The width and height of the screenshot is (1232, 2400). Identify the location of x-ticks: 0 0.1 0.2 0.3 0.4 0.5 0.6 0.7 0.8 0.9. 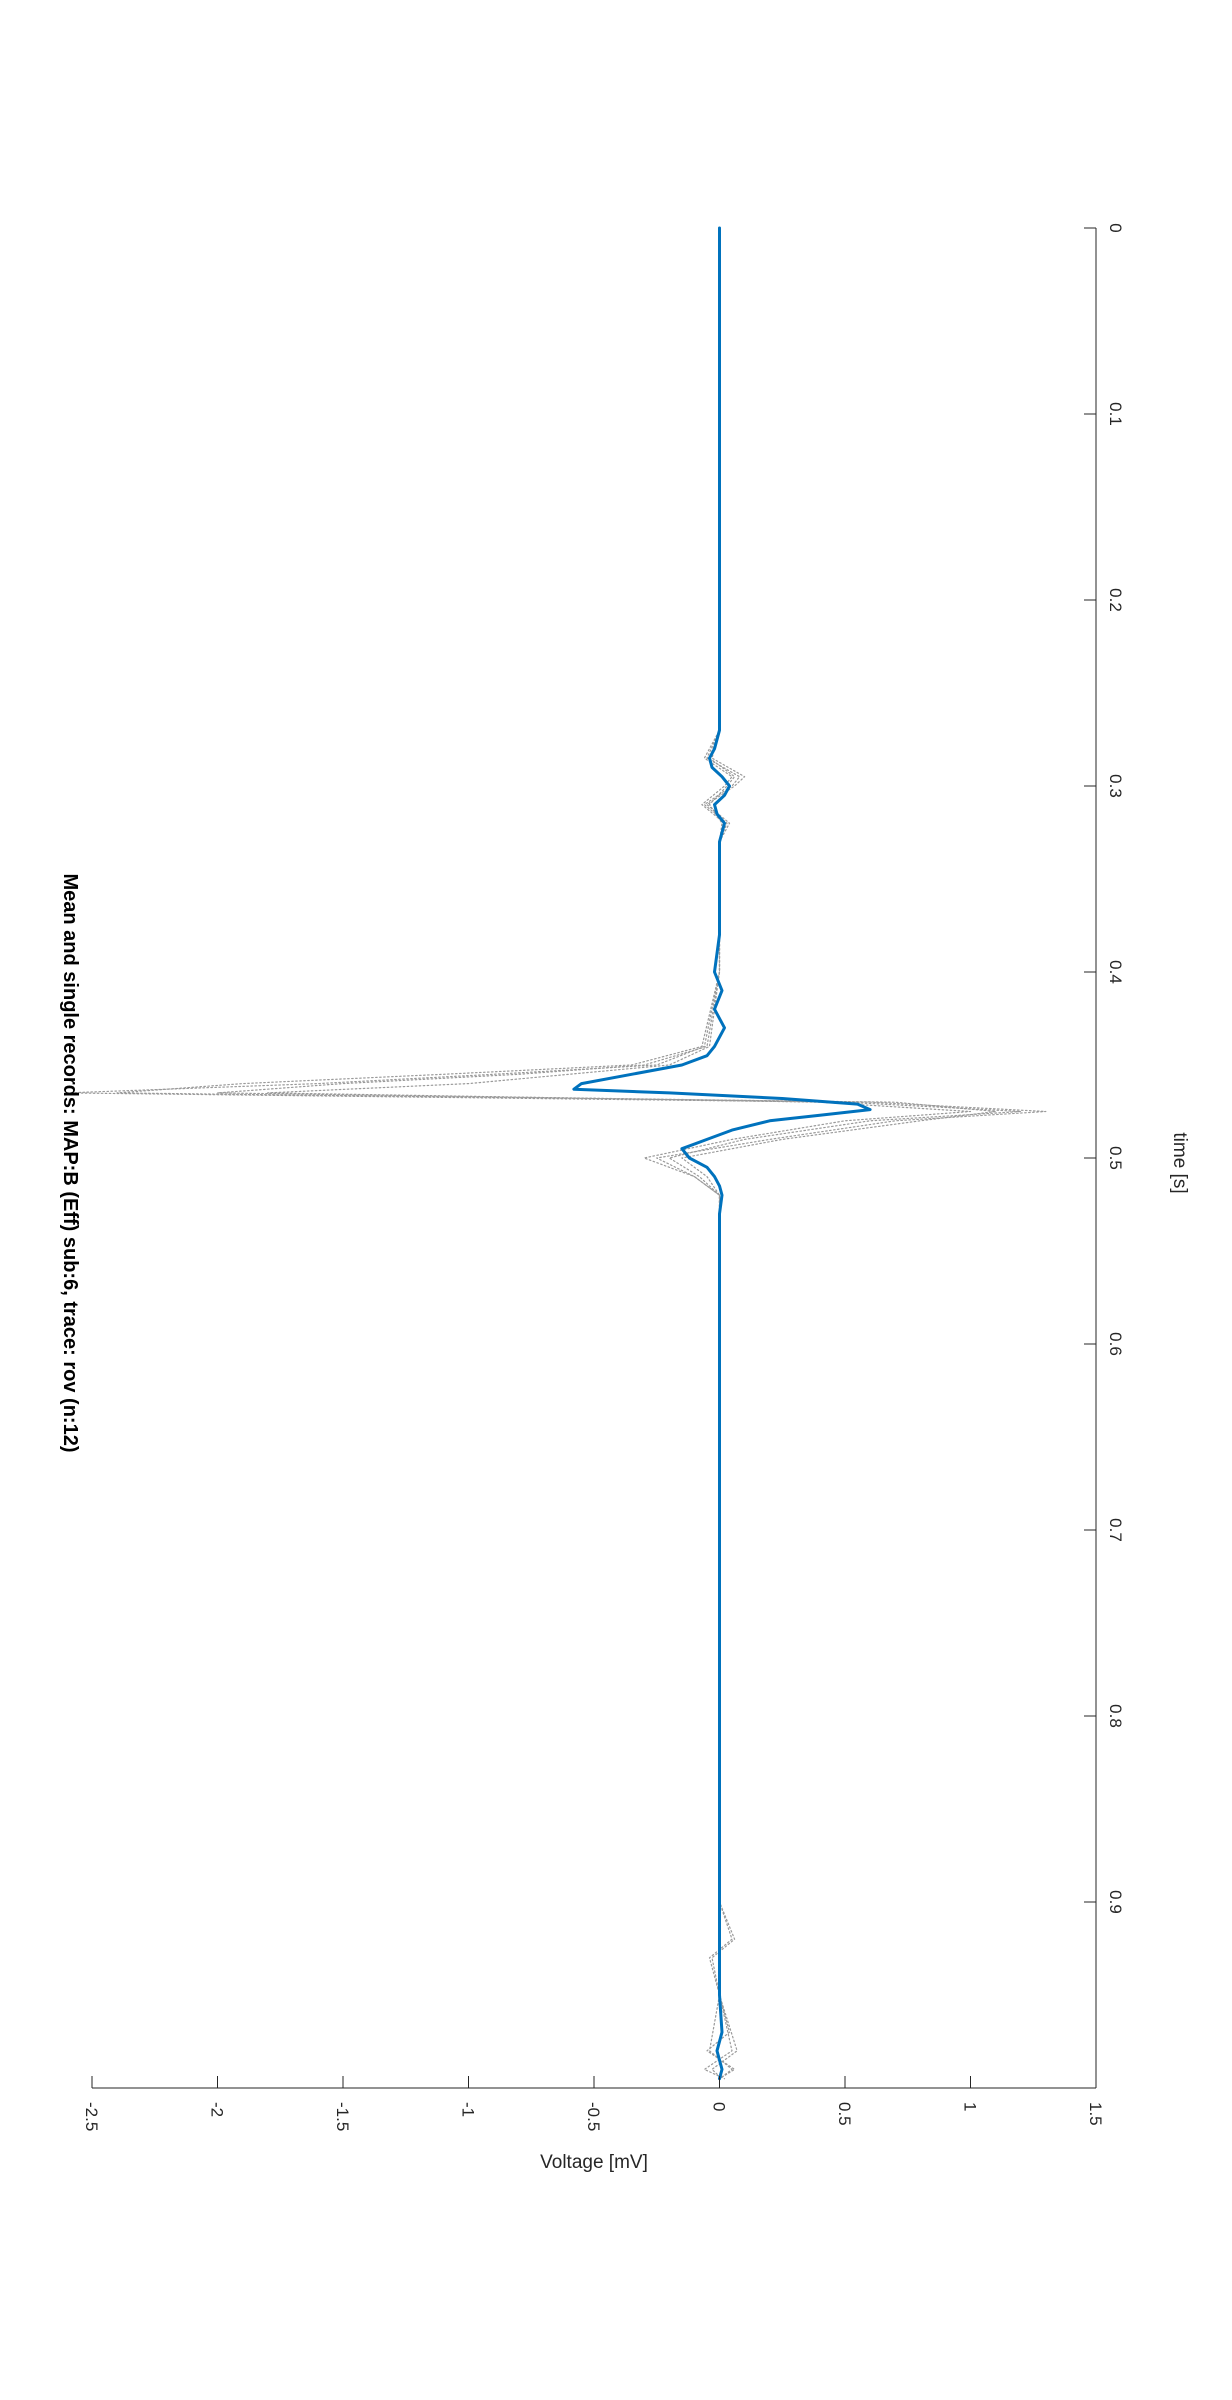
(1104, 1068).